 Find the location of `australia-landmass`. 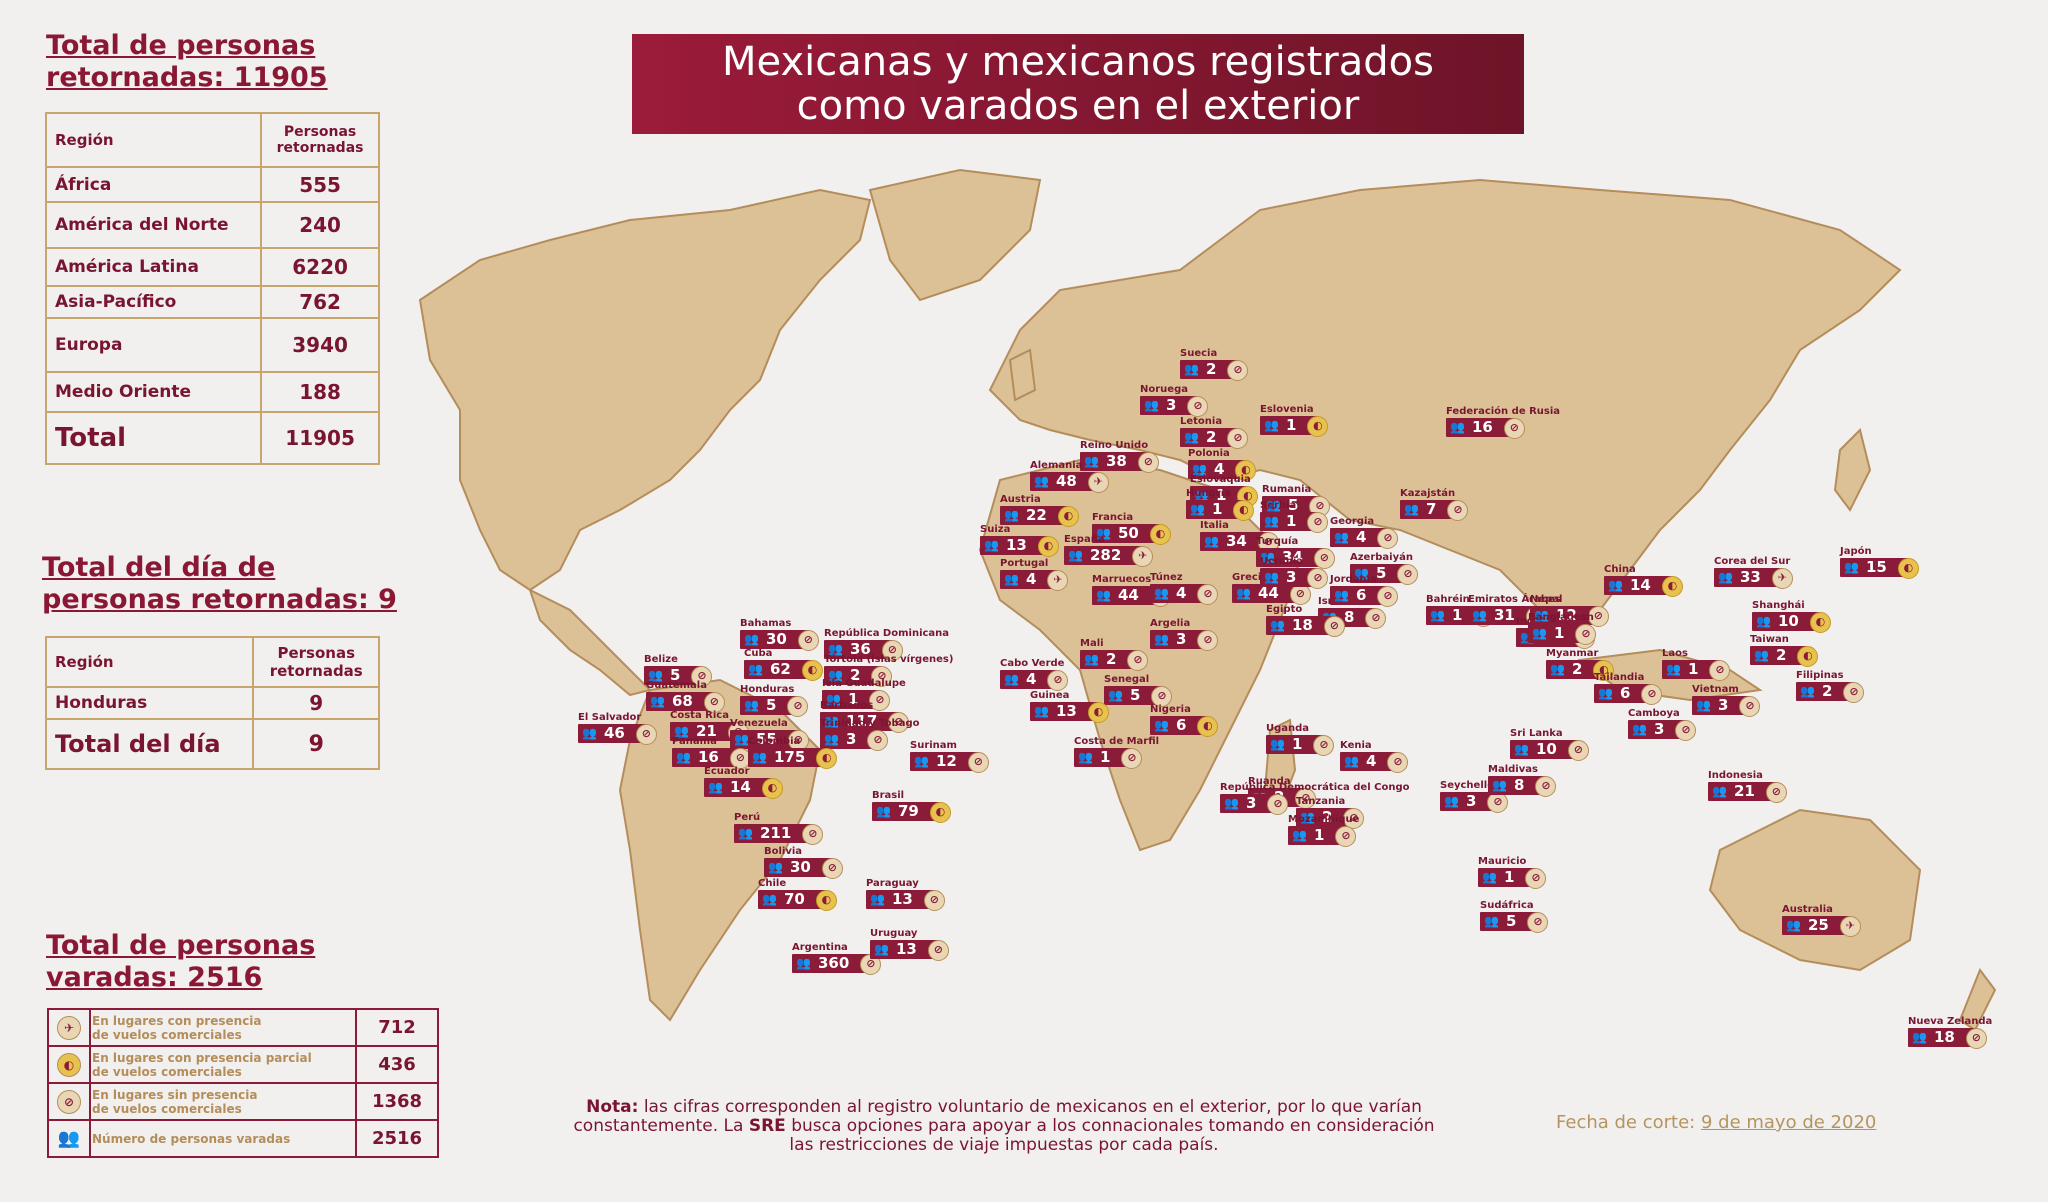

australia-landmass is located at coordinates (1815, 890).